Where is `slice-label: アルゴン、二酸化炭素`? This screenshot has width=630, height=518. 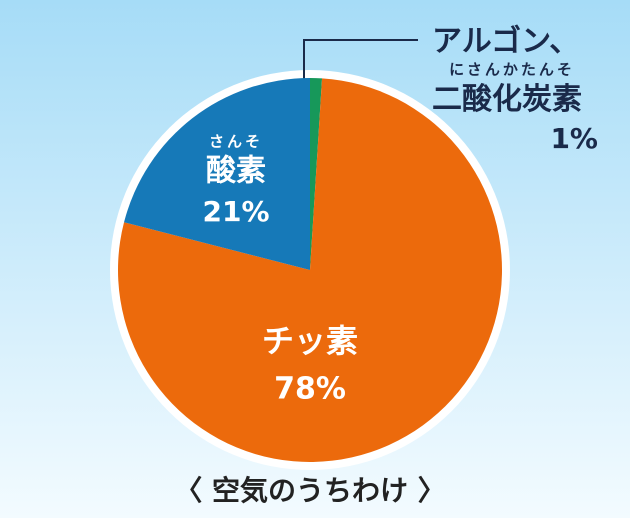
slice-label: アルゴン、二酸化炭素 is located at coordinates (507, 70).